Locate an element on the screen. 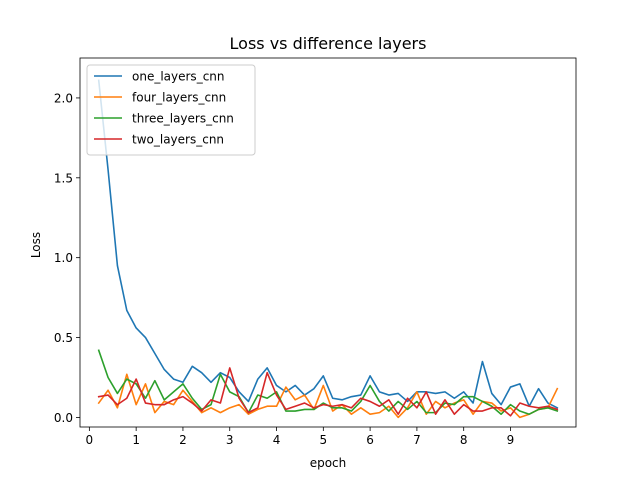  y-tick-label: 1.5 is located at coordinates (63, 178).